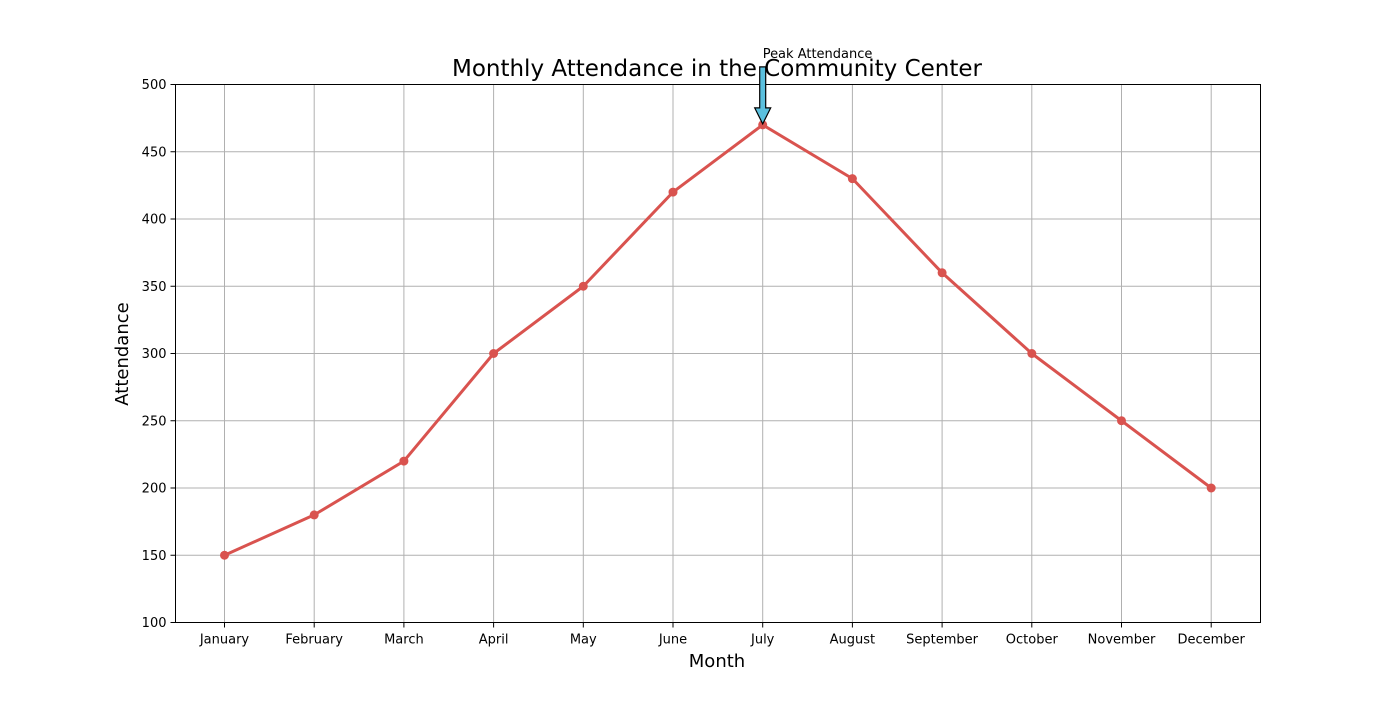  I want to click on y-tick-label: 200, so click(154, 489).